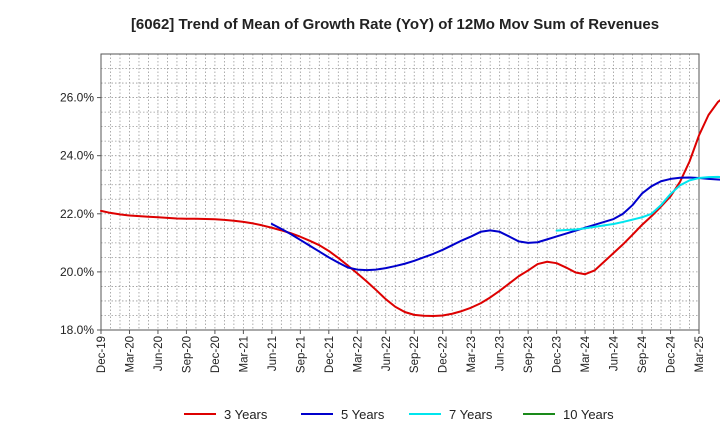 The image size is (720, 440). Describe the element at coordinates (77, 214) in the screenshot. I see `y-tick-label: 22.0%` at that location.